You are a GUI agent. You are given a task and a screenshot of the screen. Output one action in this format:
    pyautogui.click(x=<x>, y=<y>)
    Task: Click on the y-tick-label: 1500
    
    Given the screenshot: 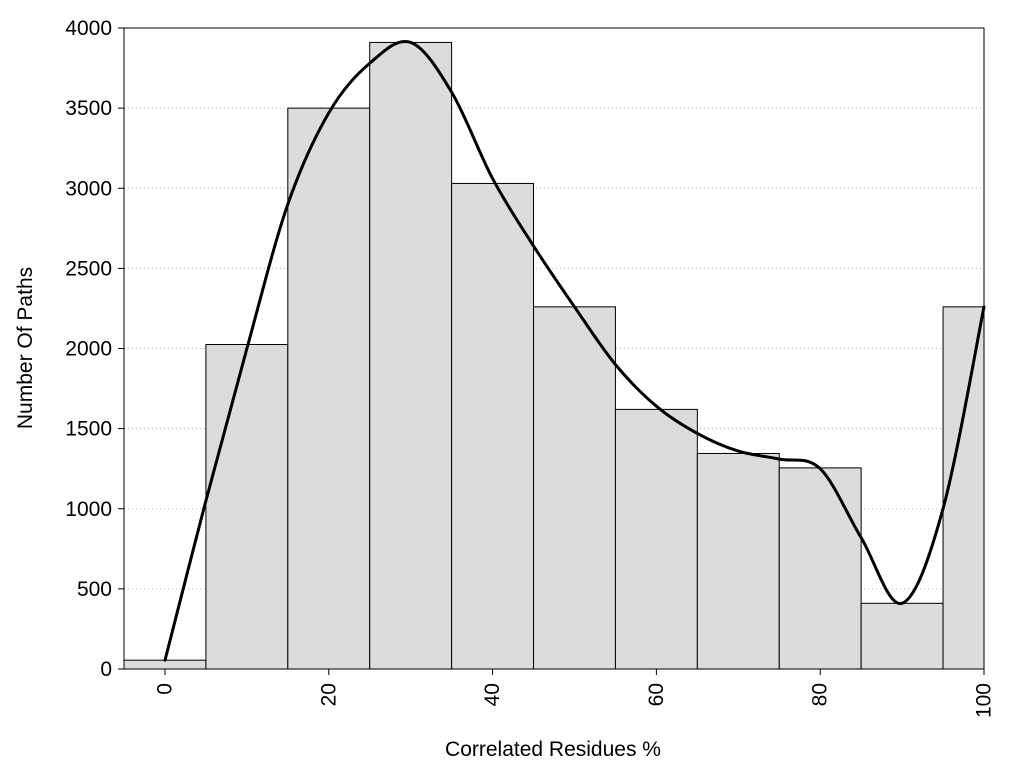 What is the action you would take?
    pyautogui.click(x=88, y=429)
    